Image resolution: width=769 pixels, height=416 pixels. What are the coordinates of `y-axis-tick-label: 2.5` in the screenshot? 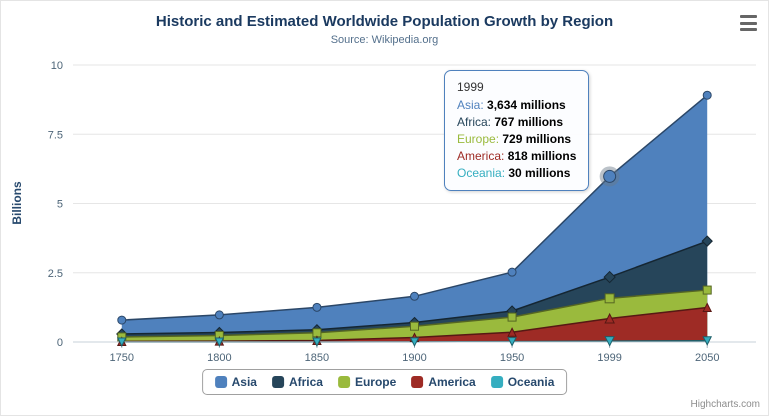 It's located at (55, 274).